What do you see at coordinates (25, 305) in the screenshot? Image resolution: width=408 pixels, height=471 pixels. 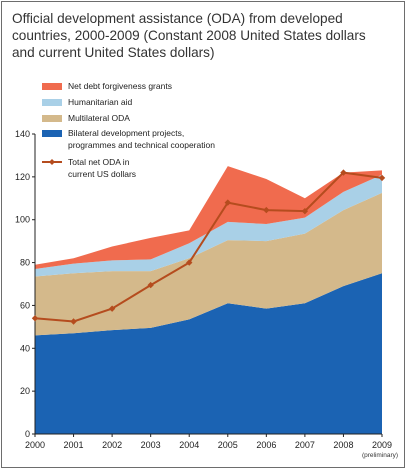 I see `y-tick-label: 60` at bounding box center [25, 305].